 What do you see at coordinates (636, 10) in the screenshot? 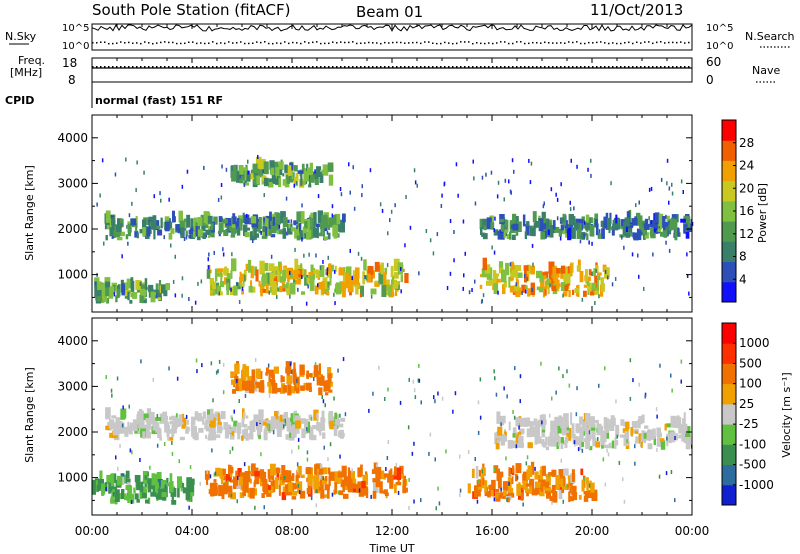
I see `date-title: 11/Oct/2013` at bounding box center [636, 10].